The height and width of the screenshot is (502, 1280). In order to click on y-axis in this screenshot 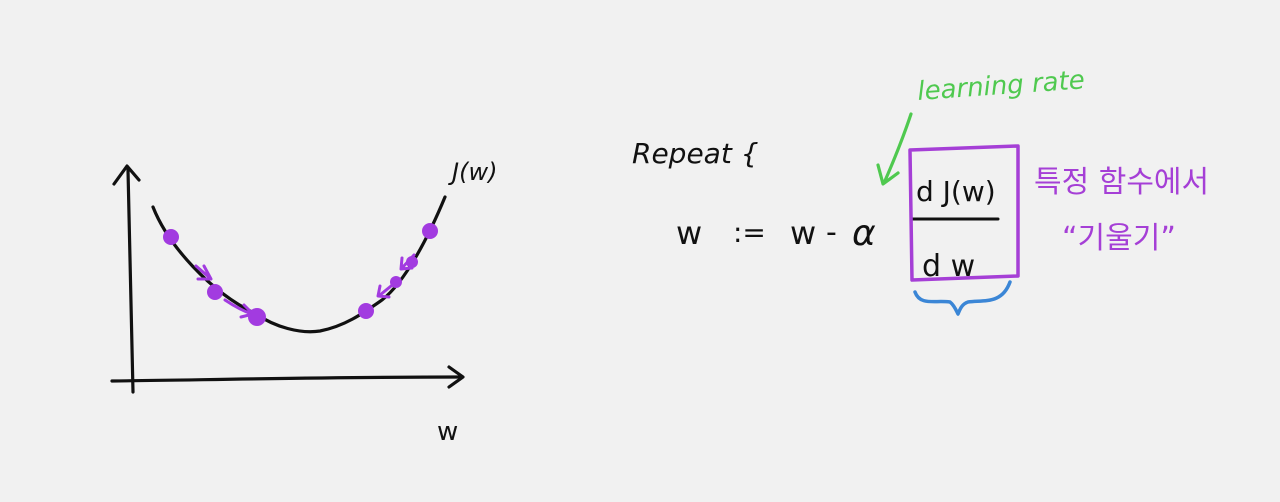, I will do `click(130, 281)`.